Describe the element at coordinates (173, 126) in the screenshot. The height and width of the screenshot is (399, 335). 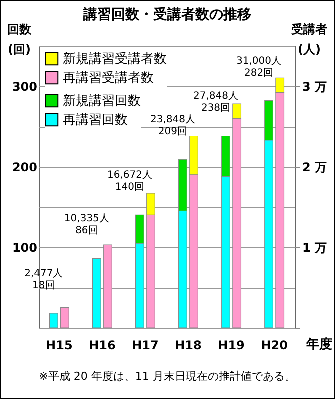
I see `annotation: 23,848人 209回` at that location.